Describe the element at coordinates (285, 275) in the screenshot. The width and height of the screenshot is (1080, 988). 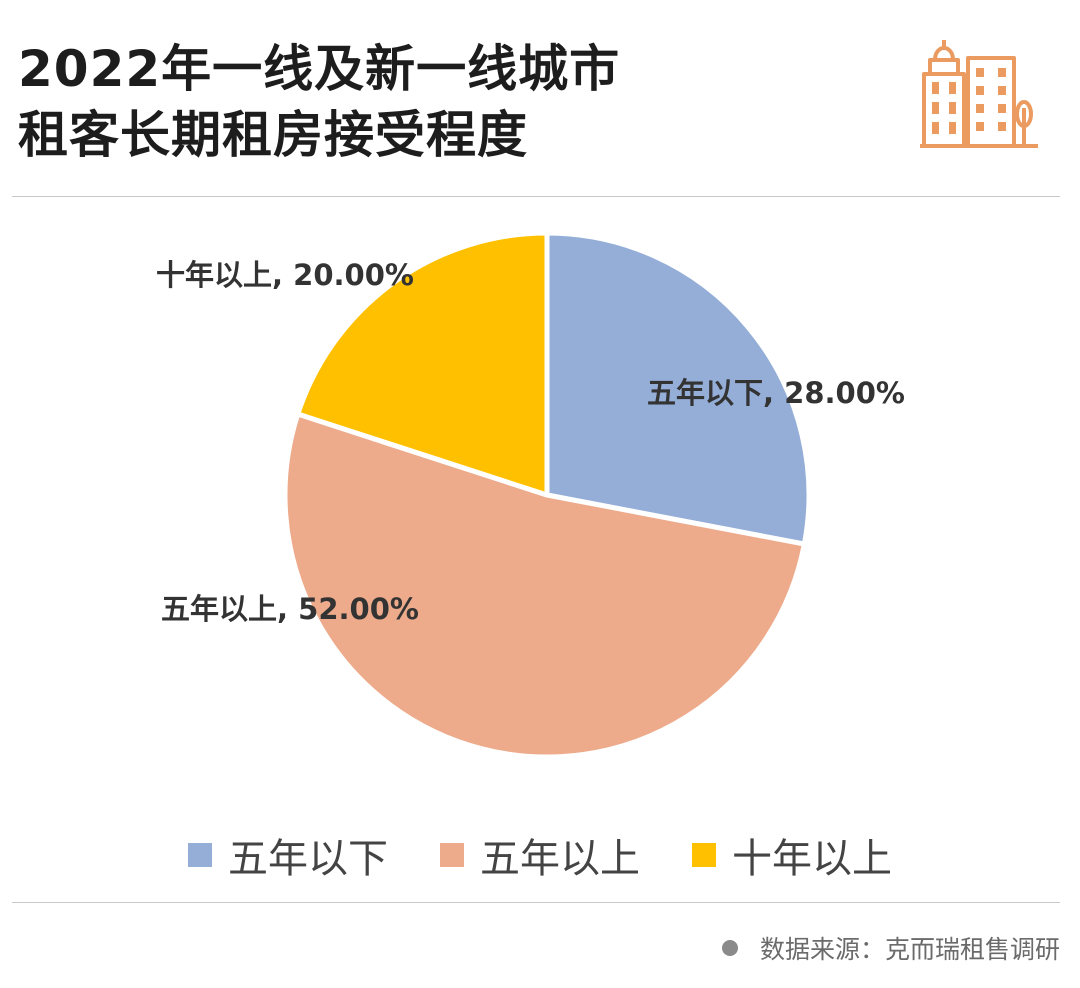
I see `data-label: 十年以上, 20.00%` at that location.